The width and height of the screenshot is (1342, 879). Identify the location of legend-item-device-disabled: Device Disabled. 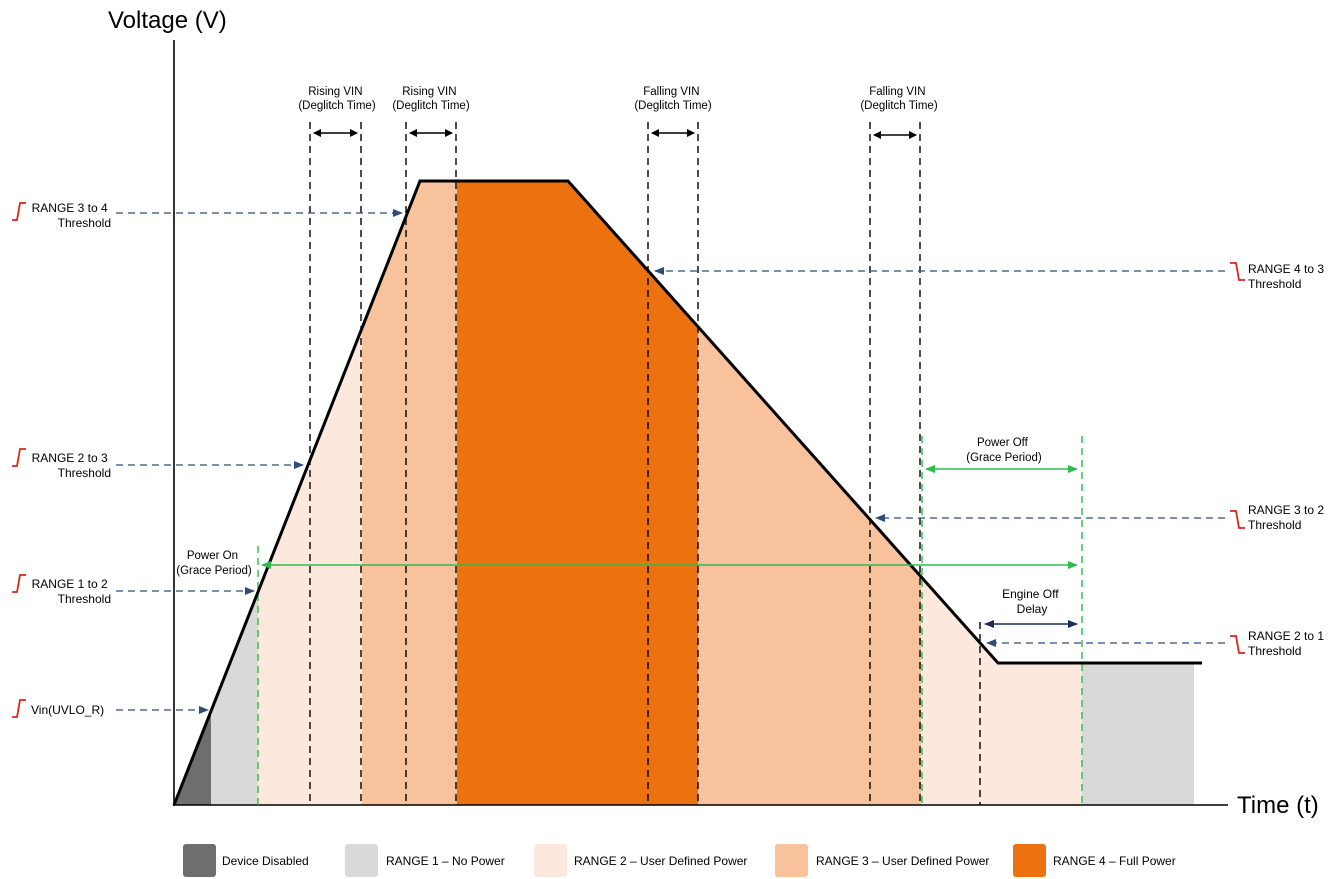
(246, 860).